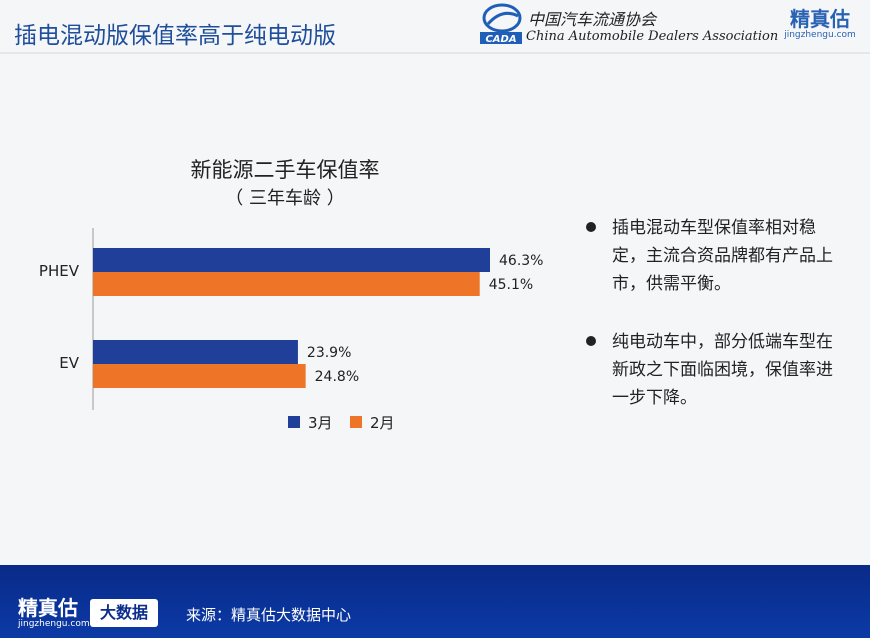 This screenshot has height=638, width=870. I want to click on cada-emblem-icon, so click(501, 23).